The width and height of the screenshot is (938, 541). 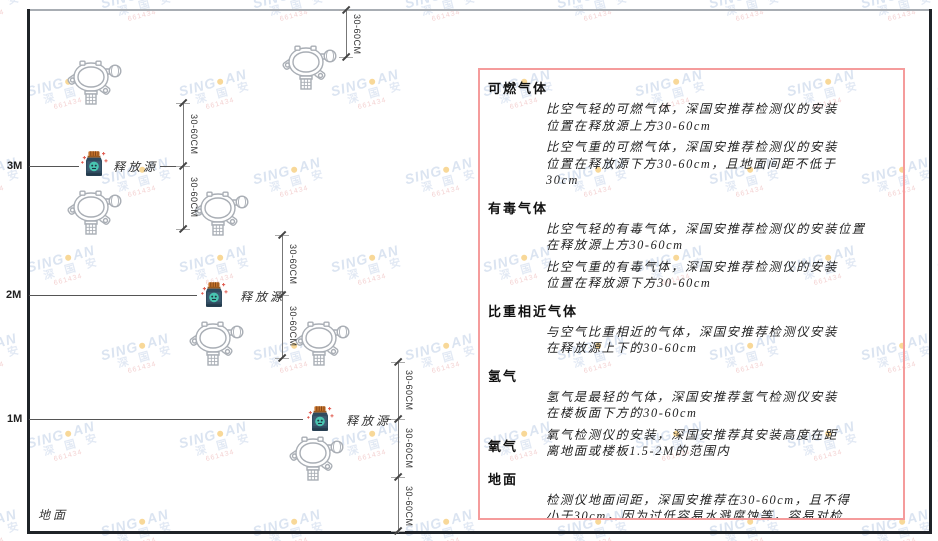 I want to click on panel-text-line: 30cm, so click(x=563, y=180).